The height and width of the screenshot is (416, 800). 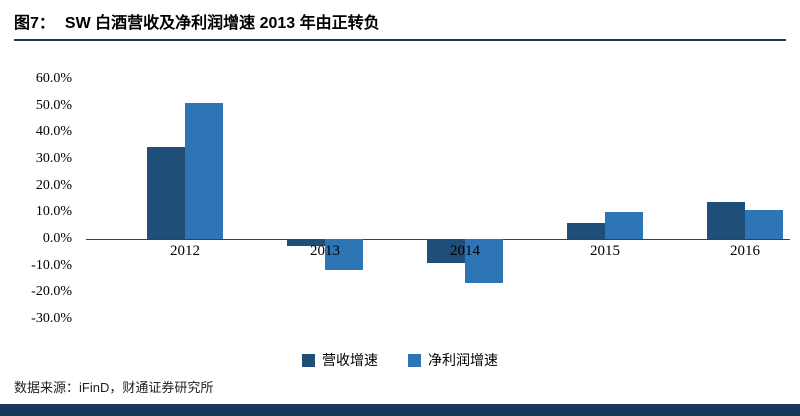 What do you see at coordinates (484, 261) in the screenshot?
I see `bar-net-profit-growth-2014` at bounding box center [484, 261].